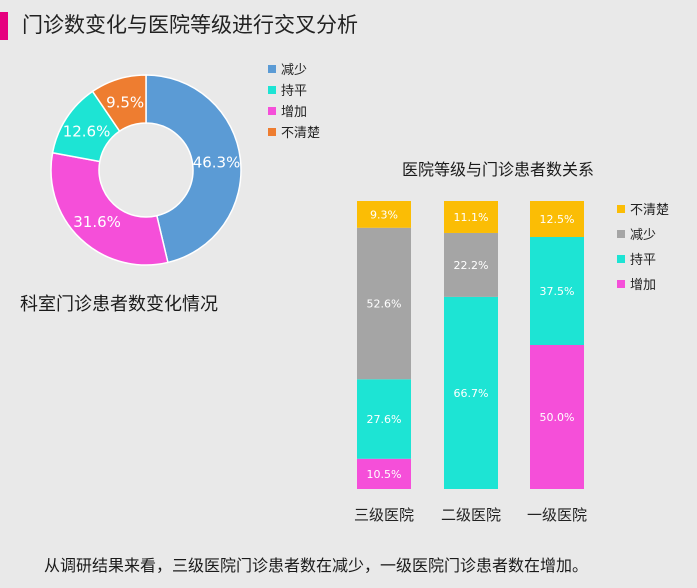  I want to click on donut-legend-label-2: 持平, so click(294, 91).